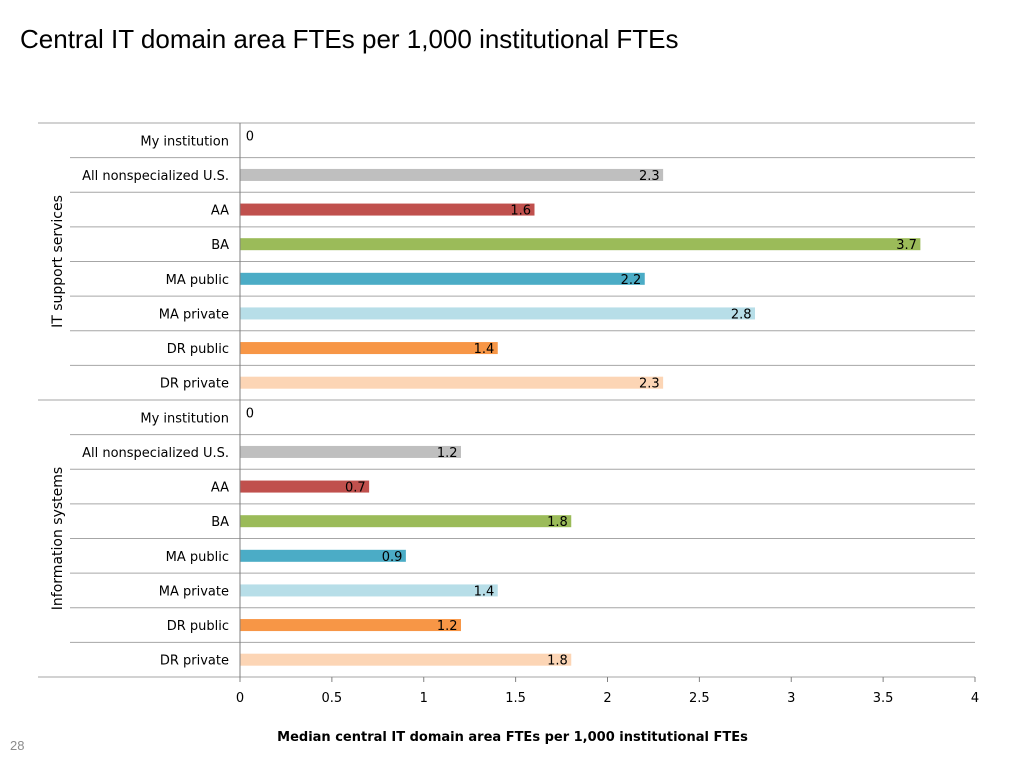 Image resolution: width=1024 pixels, height=768 pixels. What do you see at coordinates (58, 538) in the screenshot?
I see `group-label: Information systems` at bounding box center [58, 538].